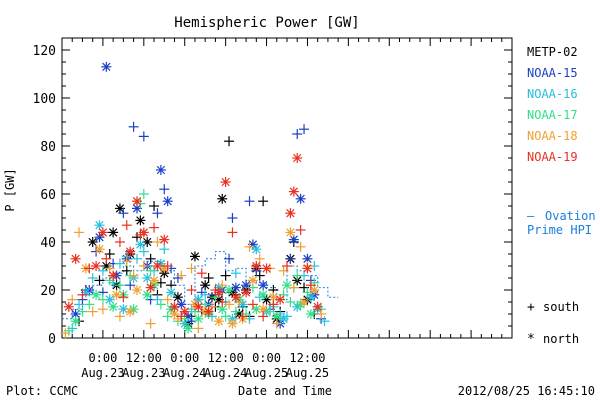 The image size is (600, 400). I want to click on y-tick-label: 20, so click(48, 291).